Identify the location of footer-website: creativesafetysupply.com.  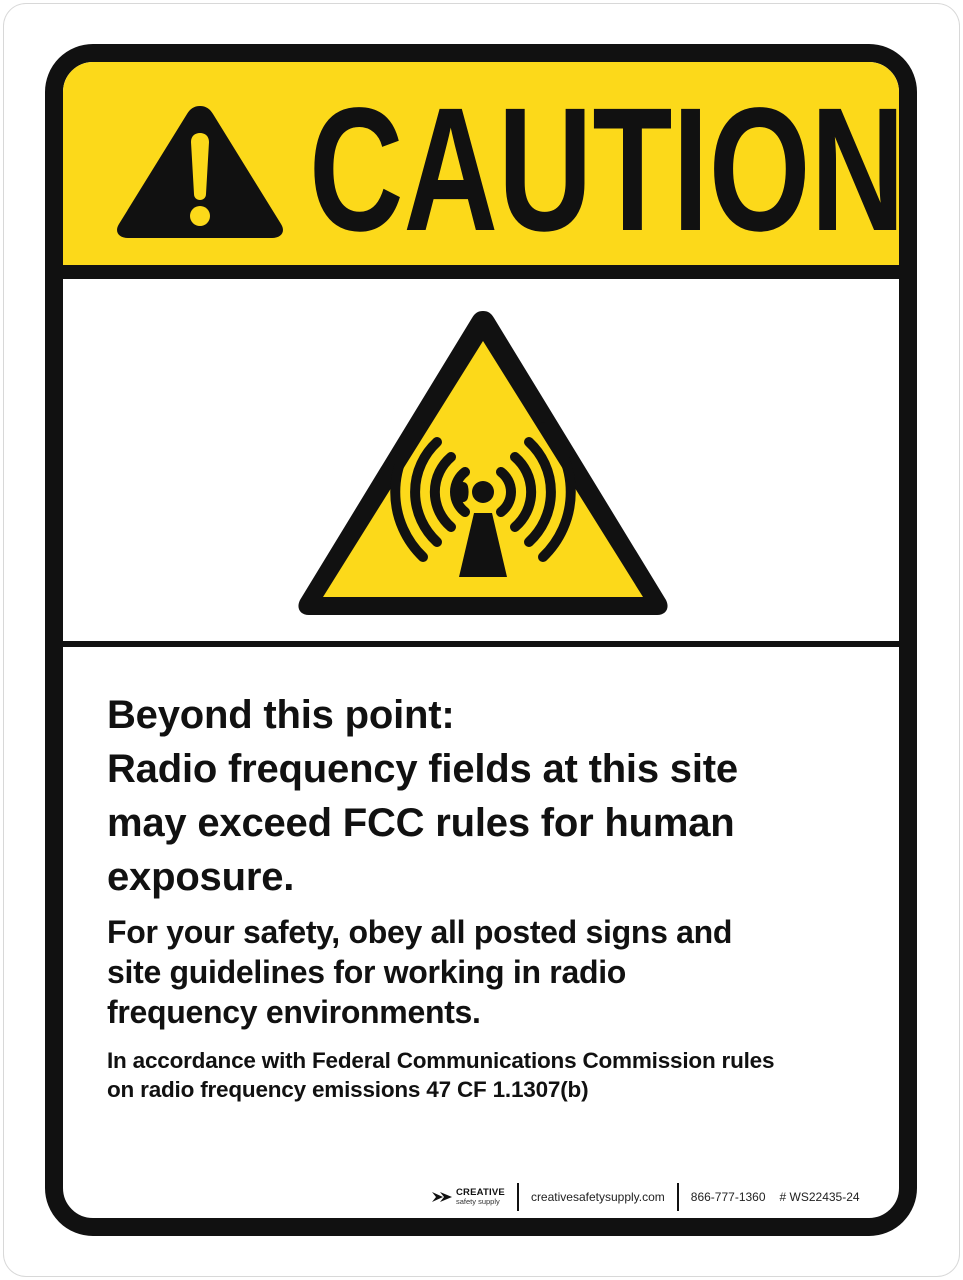
(597, 1197).